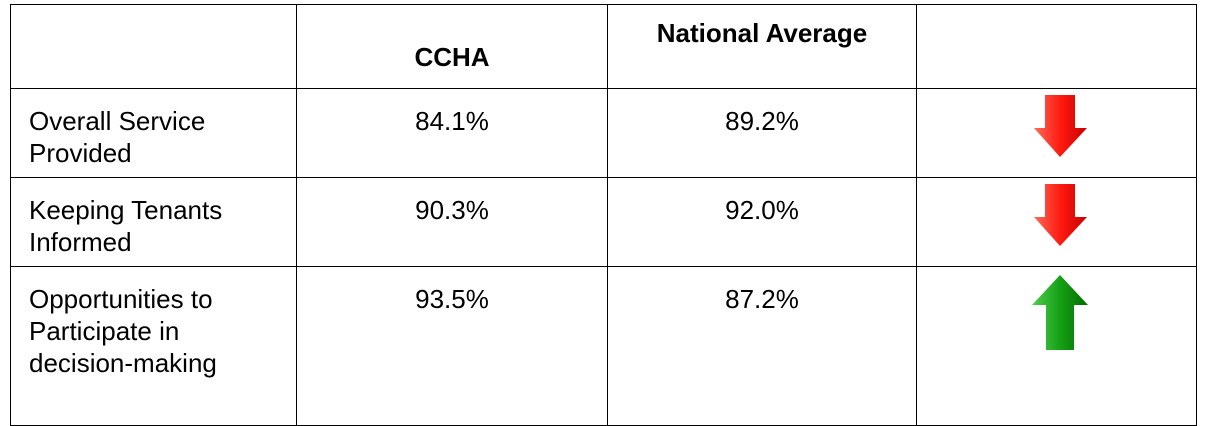 This screenshot has width=1205, height=426. I want to click on label-line: Participate in, so click(104, 331).